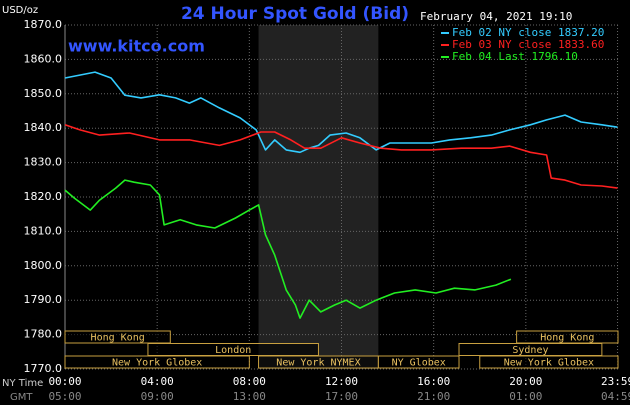 The height and width of the screenshot is (405, 630). I want to click on x-axis-label: NY Time, so click(22, 383).